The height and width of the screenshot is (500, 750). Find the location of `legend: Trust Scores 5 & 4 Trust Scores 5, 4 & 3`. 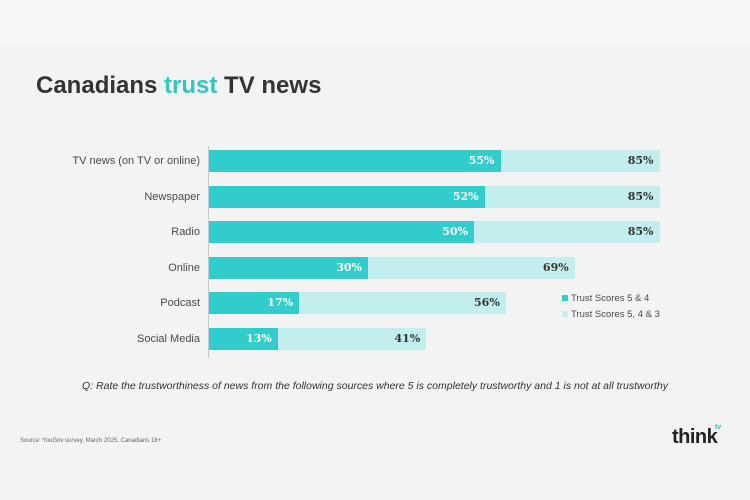

legend: Trust Scores 5 & 4 Trust Scores 5, 4 & 3 is located at coordinates (611, 306).